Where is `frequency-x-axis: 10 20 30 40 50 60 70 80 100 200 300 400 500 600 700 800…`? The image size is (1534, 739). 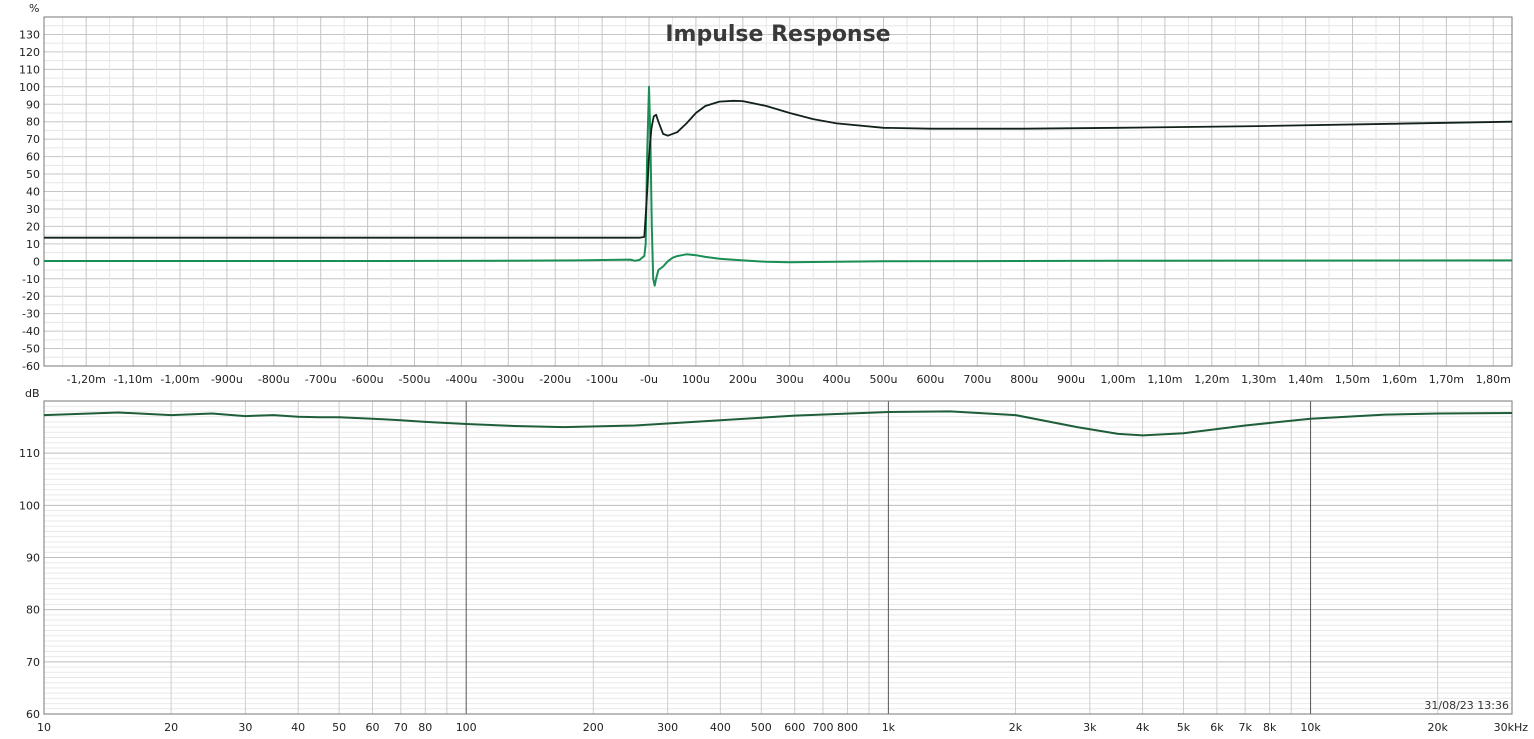 frequency-x-axis: 10 20 30 40 50 60 70 80 100 200 300 400 500 600 700 800… is located at coordinates (782, 727).